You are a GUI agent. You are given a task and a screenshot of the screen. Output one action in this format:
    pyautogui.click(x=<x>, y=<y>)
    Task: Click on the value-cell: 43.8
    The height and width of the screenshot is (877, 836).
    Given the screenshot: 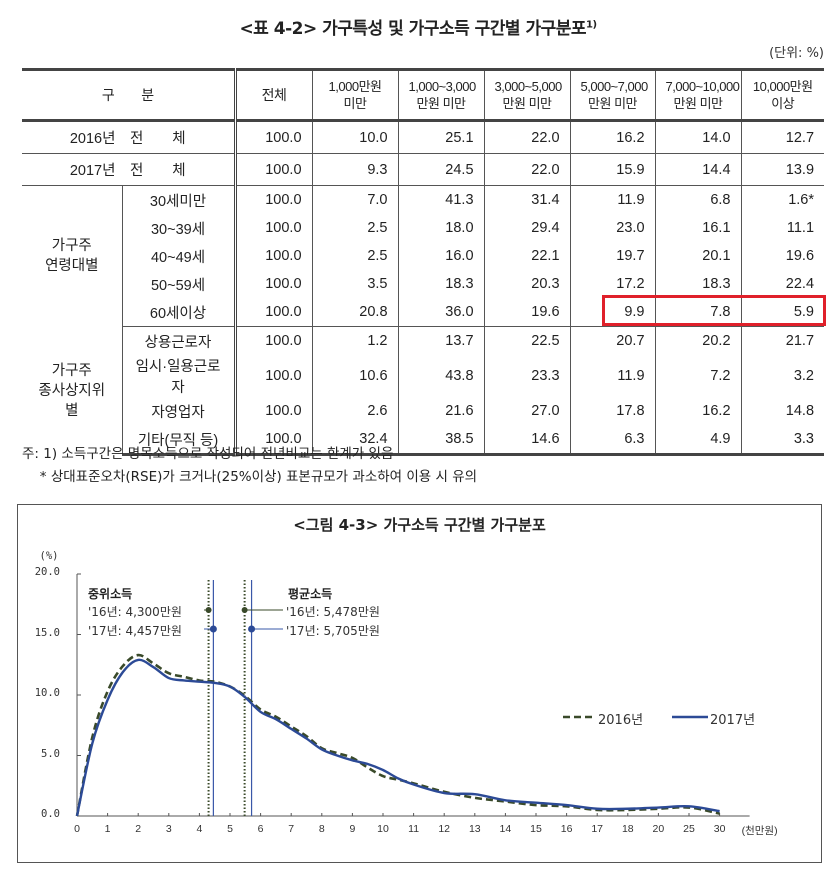 What is the action you would take?
    pyautogui.click(x=441, y=376)
    